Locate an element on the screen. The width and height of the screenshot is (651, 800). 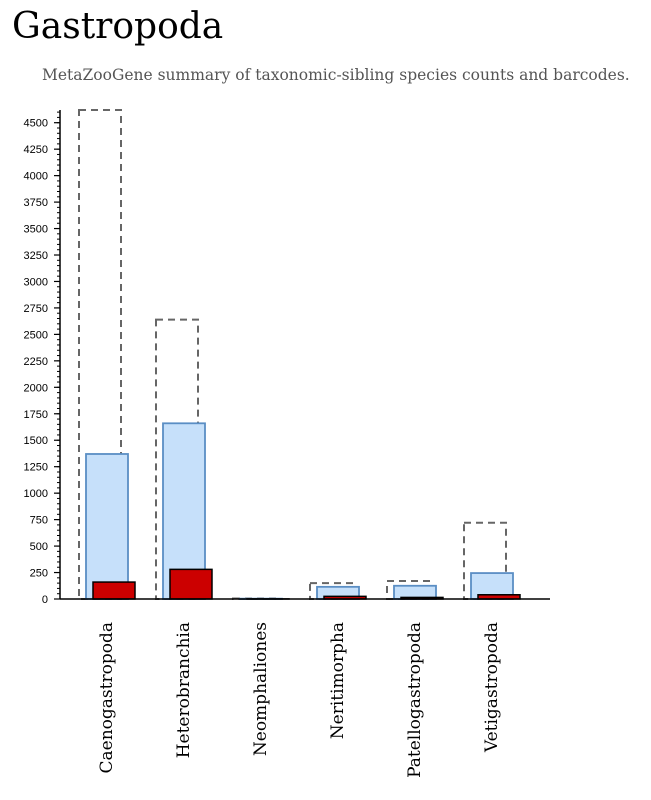
y-tick-label: 1750 is located at coordinates (36, 415).